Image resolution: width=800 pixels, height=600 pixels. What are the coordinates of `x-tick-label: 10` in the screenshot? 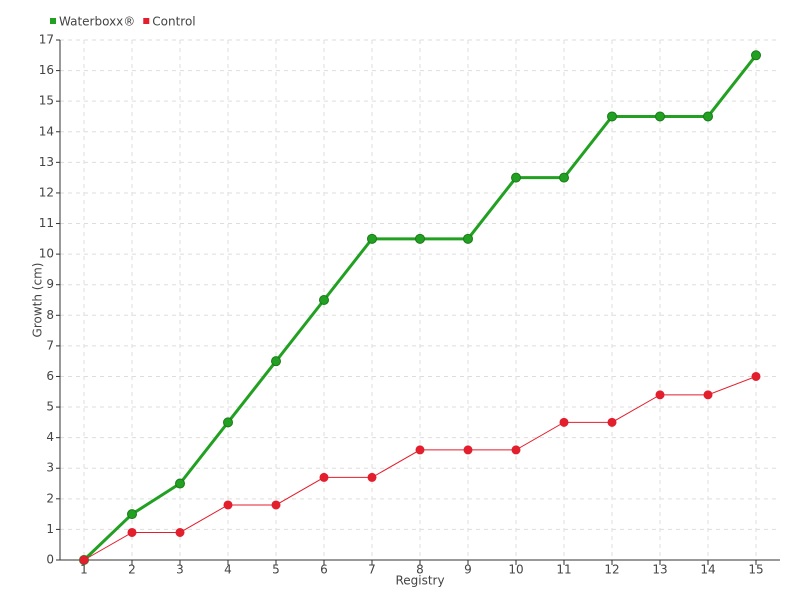 It's located at (515, 570).